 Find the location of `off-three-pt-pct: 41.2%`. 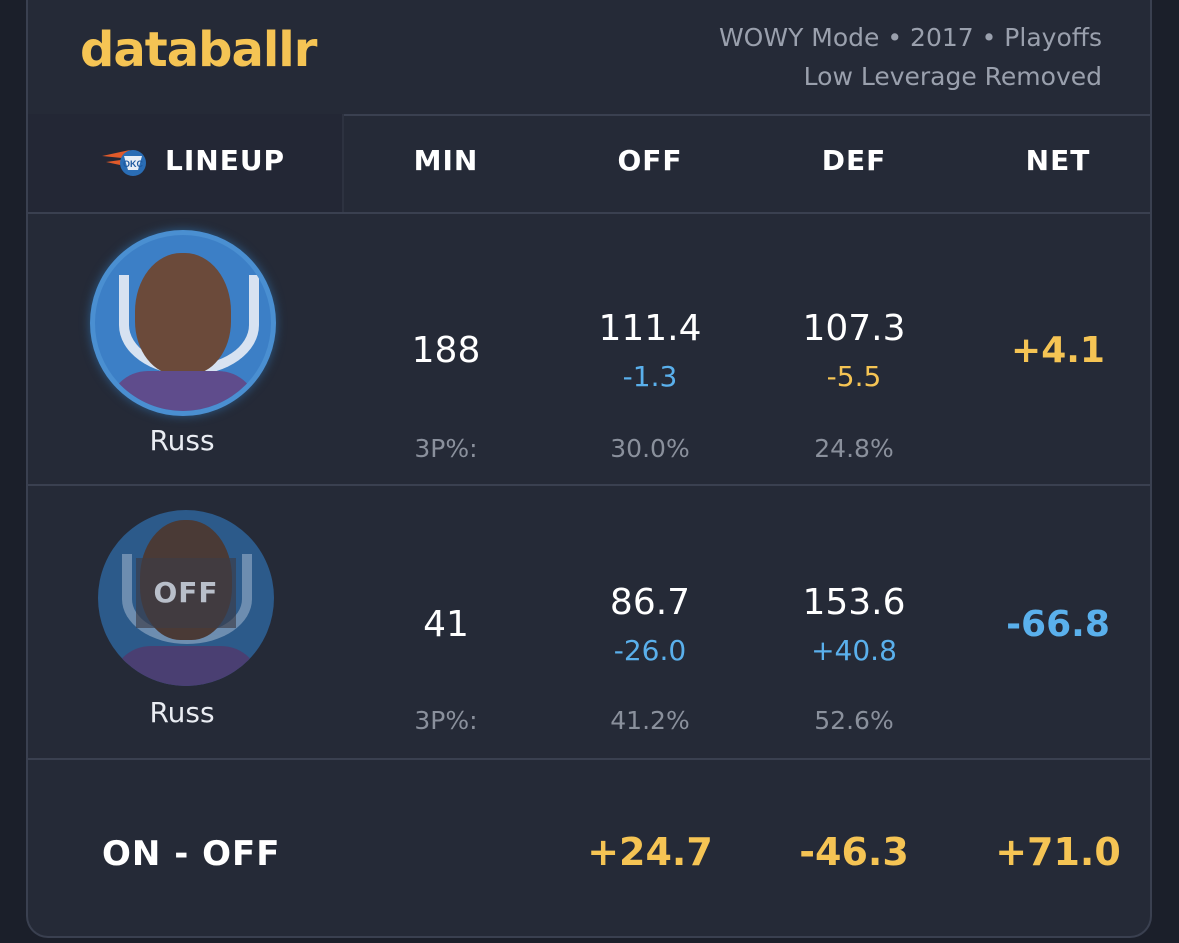

off-three-pt-pct: 41.2% is located at coordinates (650, 720).